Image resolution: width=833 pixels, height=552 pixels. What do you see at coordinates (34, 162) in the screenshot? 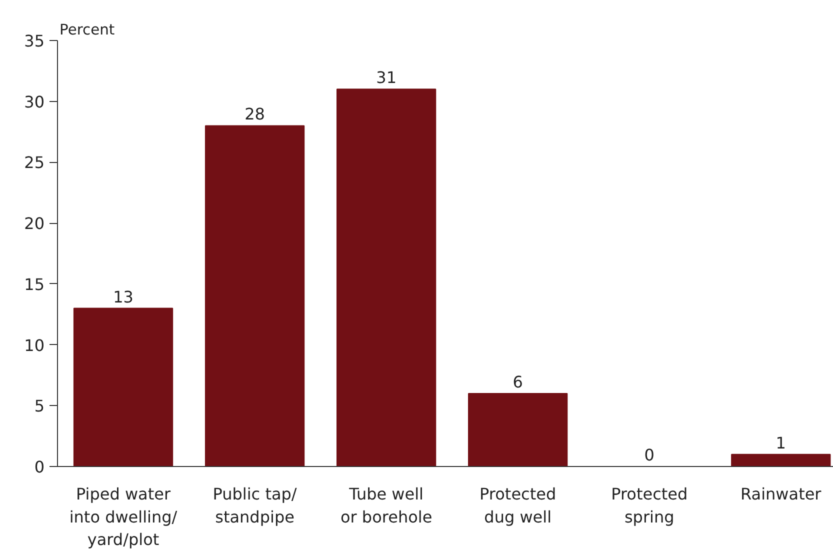
I see `y-tick-label: 25` at bounding box center [34, 162].